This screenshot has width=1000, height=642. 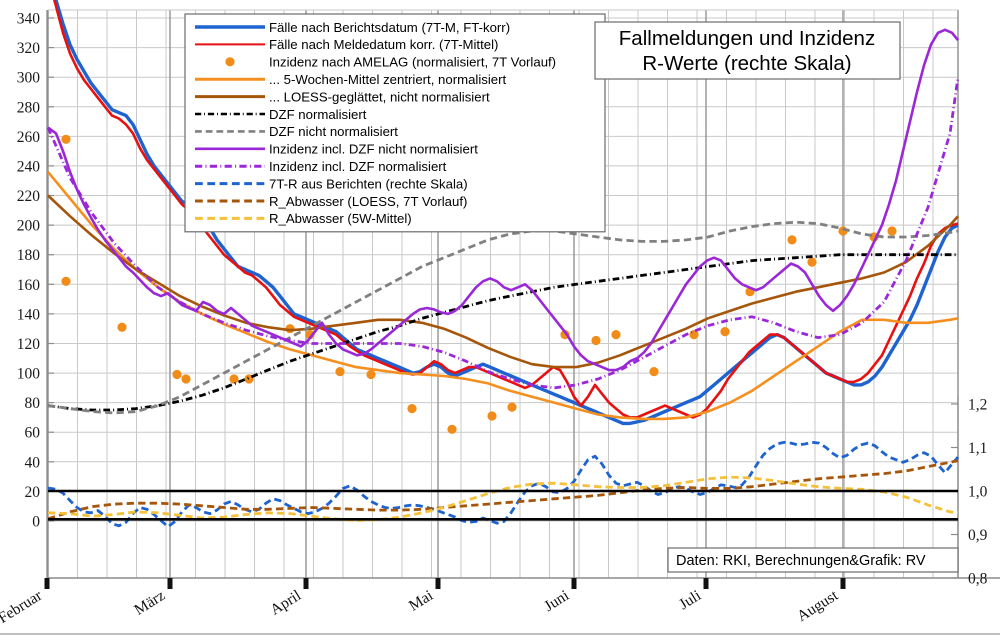 What do you see at coordinates (29, 107) in the screenshot?
I see `left-axis-tick-label: 280` at bounding box center [29, 107].